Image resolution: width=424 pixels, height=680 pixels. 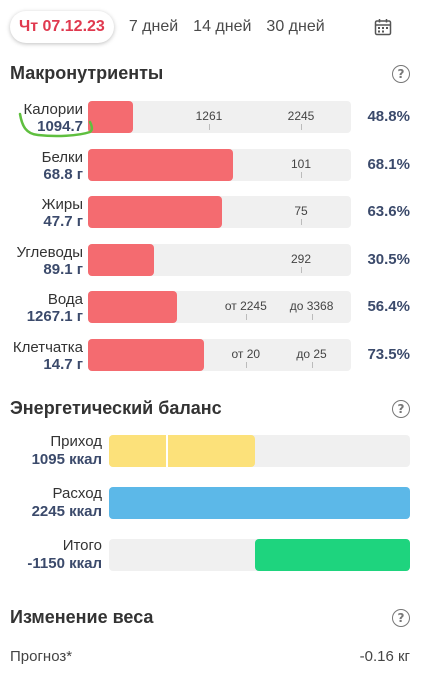 What do you see at coordinates (77, 493) in the screenshot?
I see `energy-name: Расход` at bounding box center [77, 493].